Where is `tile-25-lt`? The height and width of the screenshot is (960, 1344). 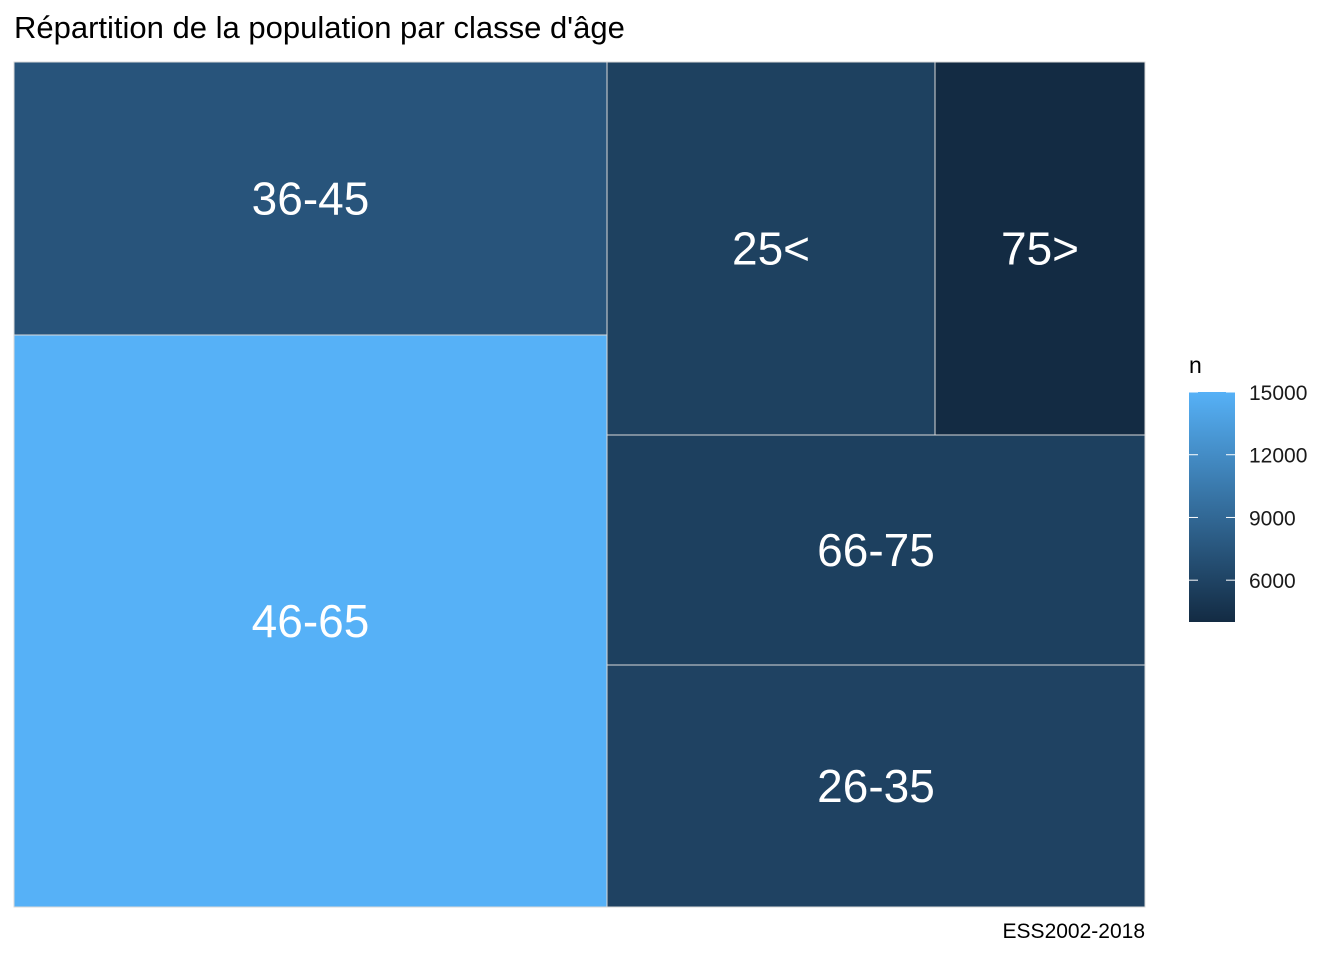
tile-25-lt is located at coordinates (771, 248).